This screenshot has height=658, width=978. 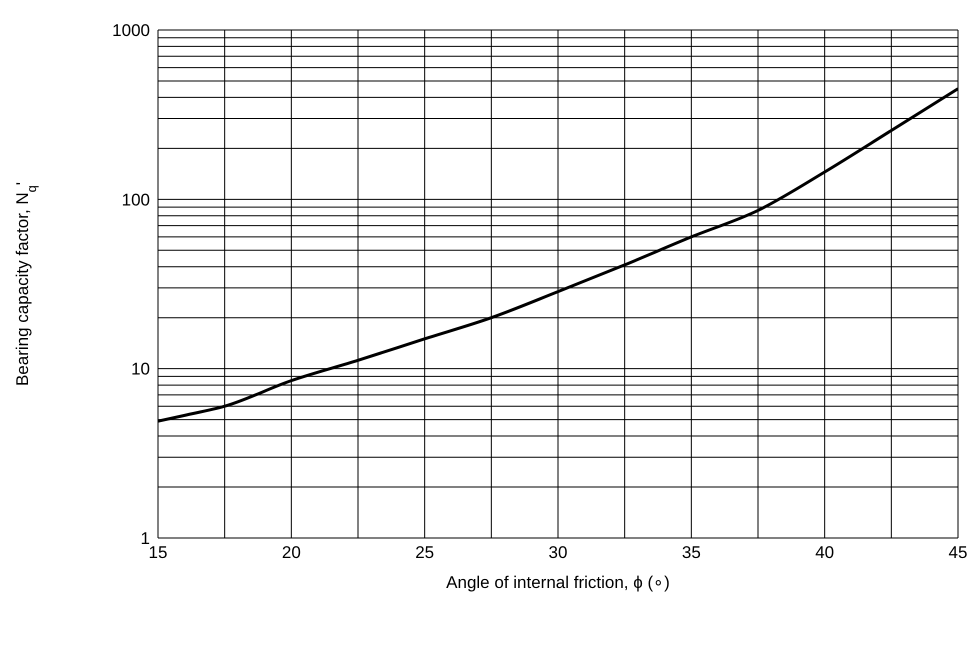 What do you see at coordinates (136, 200) in the screenshot?
I see `y-tick-label: 100` at bounding box center [136, 200].